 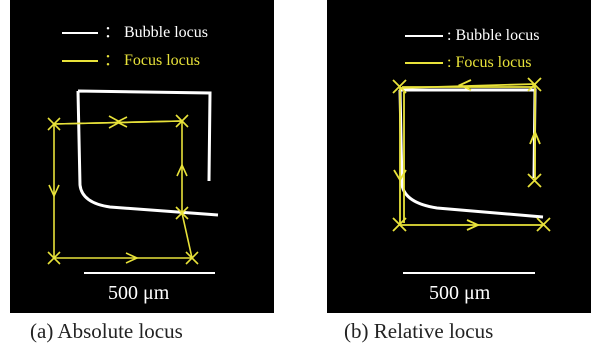 What do you see at coordinates (156, 32) in the screenshot?
I see `bubble-legend-label: ： Bubble locus` at bounding box center [156, 32].